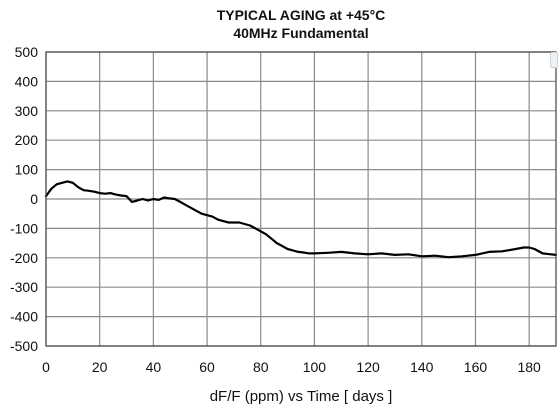  What do you see at coordinates (154, 367) in the screenshot?
I see `x-tick-label: 40` at bounding box center [154, 367].